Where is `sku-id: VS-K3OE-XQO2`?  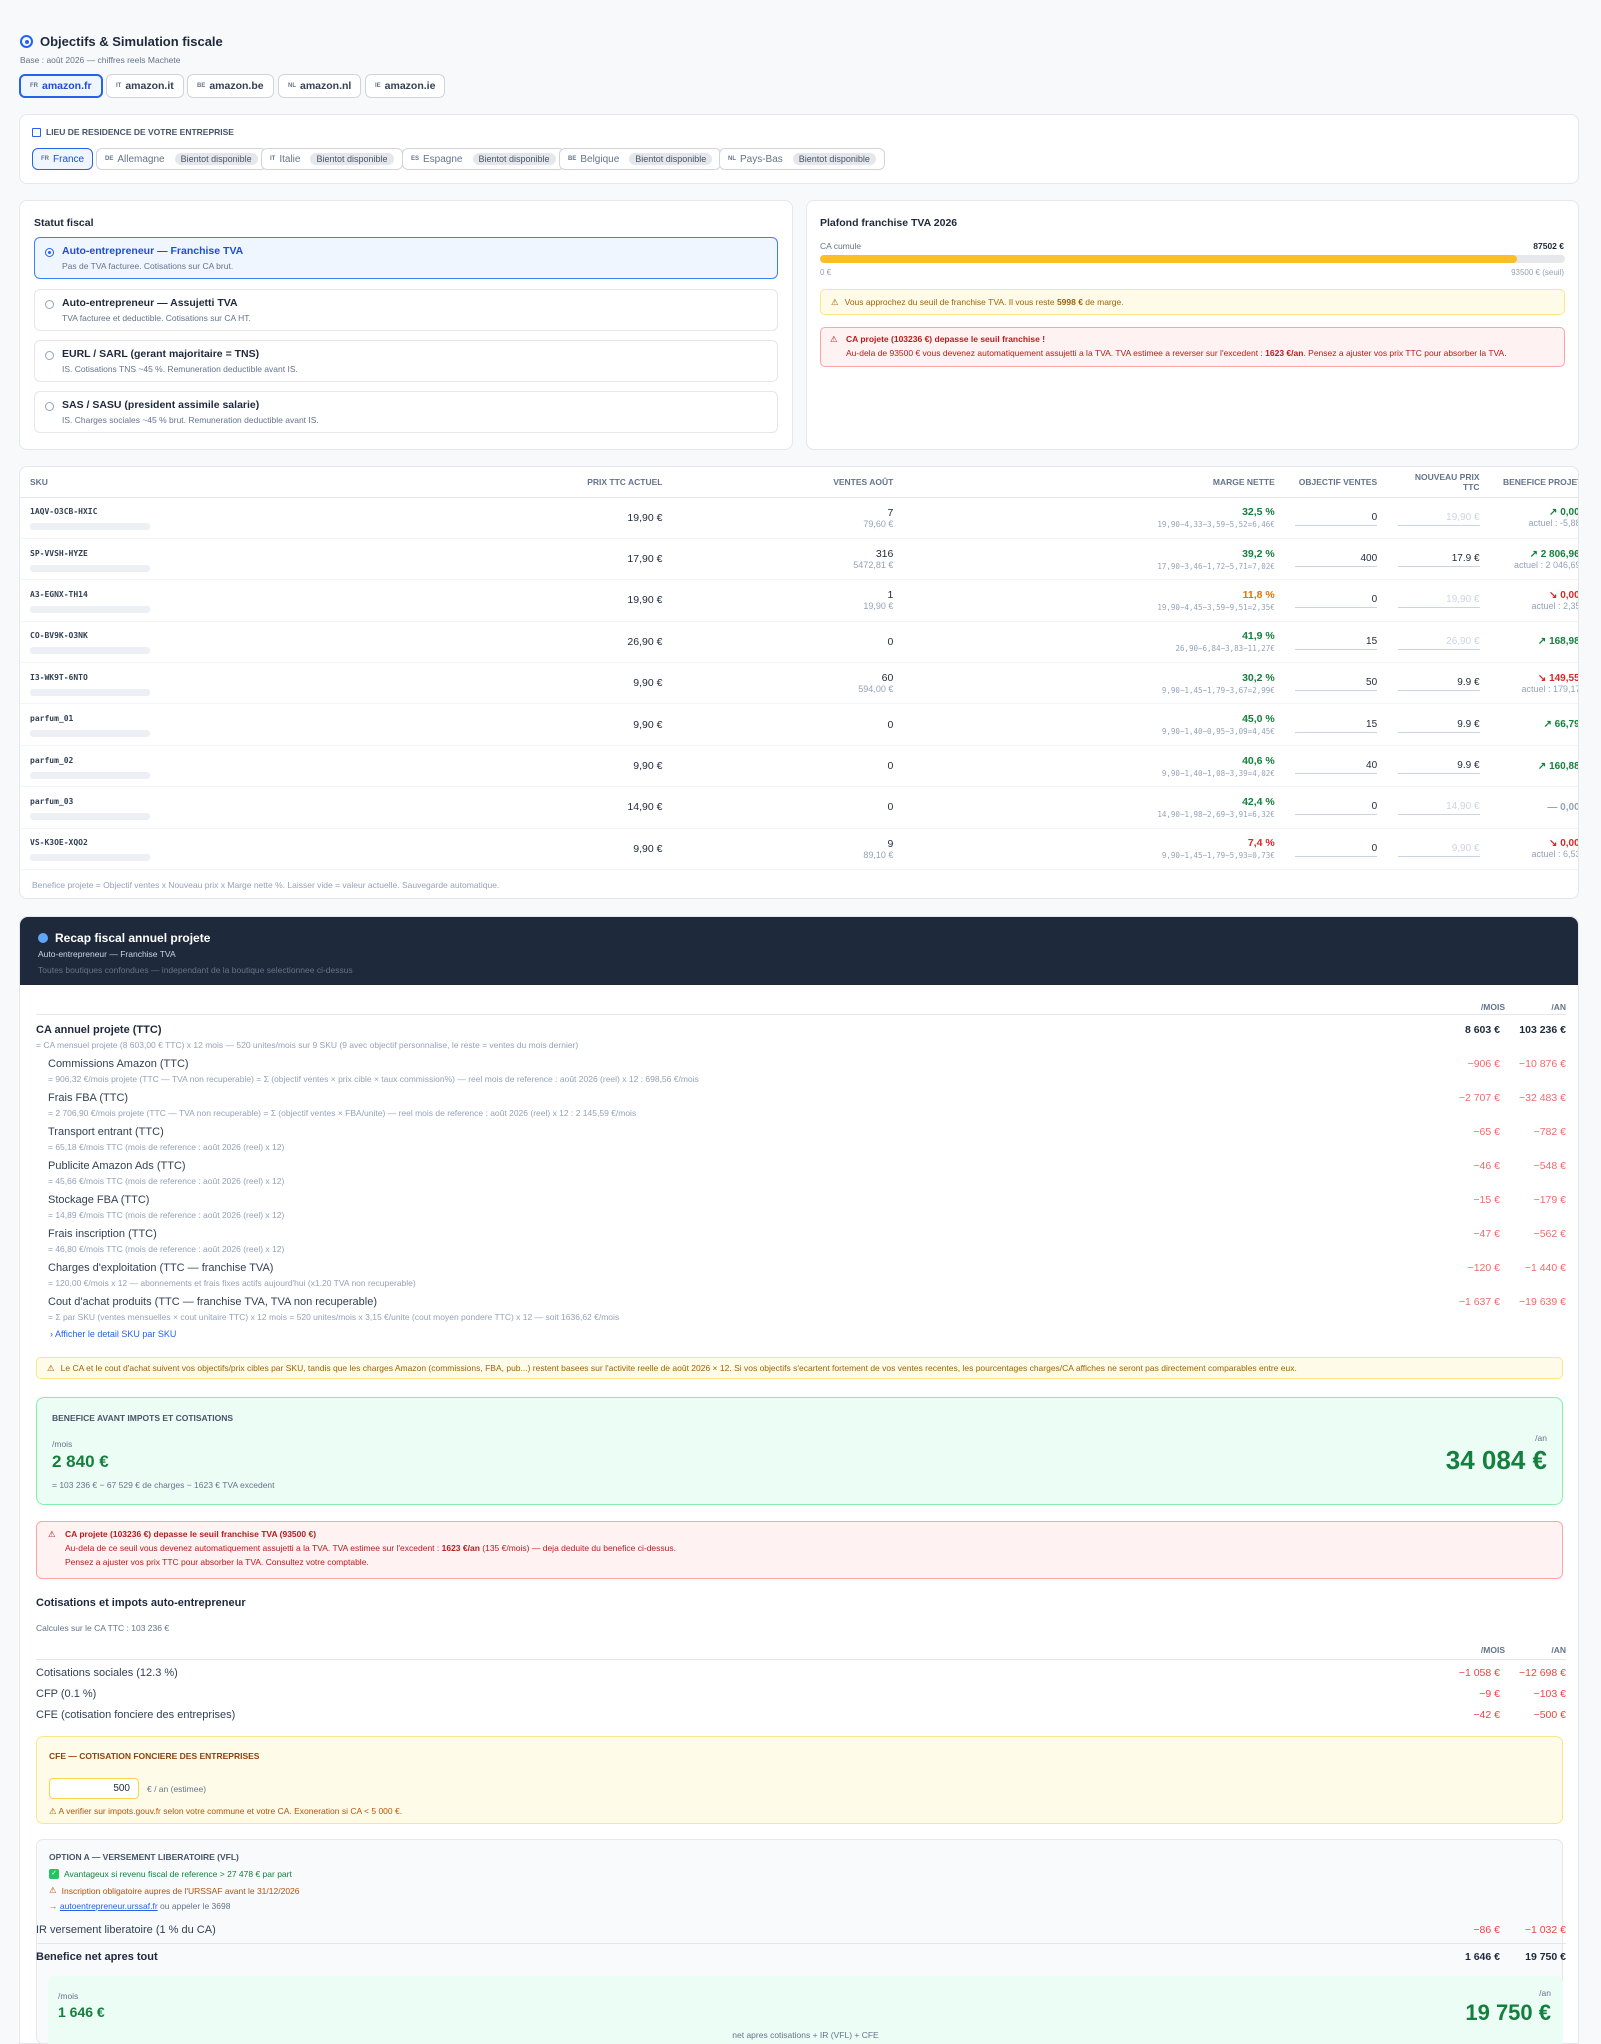
sku-id: VS-K3OE-XQO2 is located at coordinates (59, 843).